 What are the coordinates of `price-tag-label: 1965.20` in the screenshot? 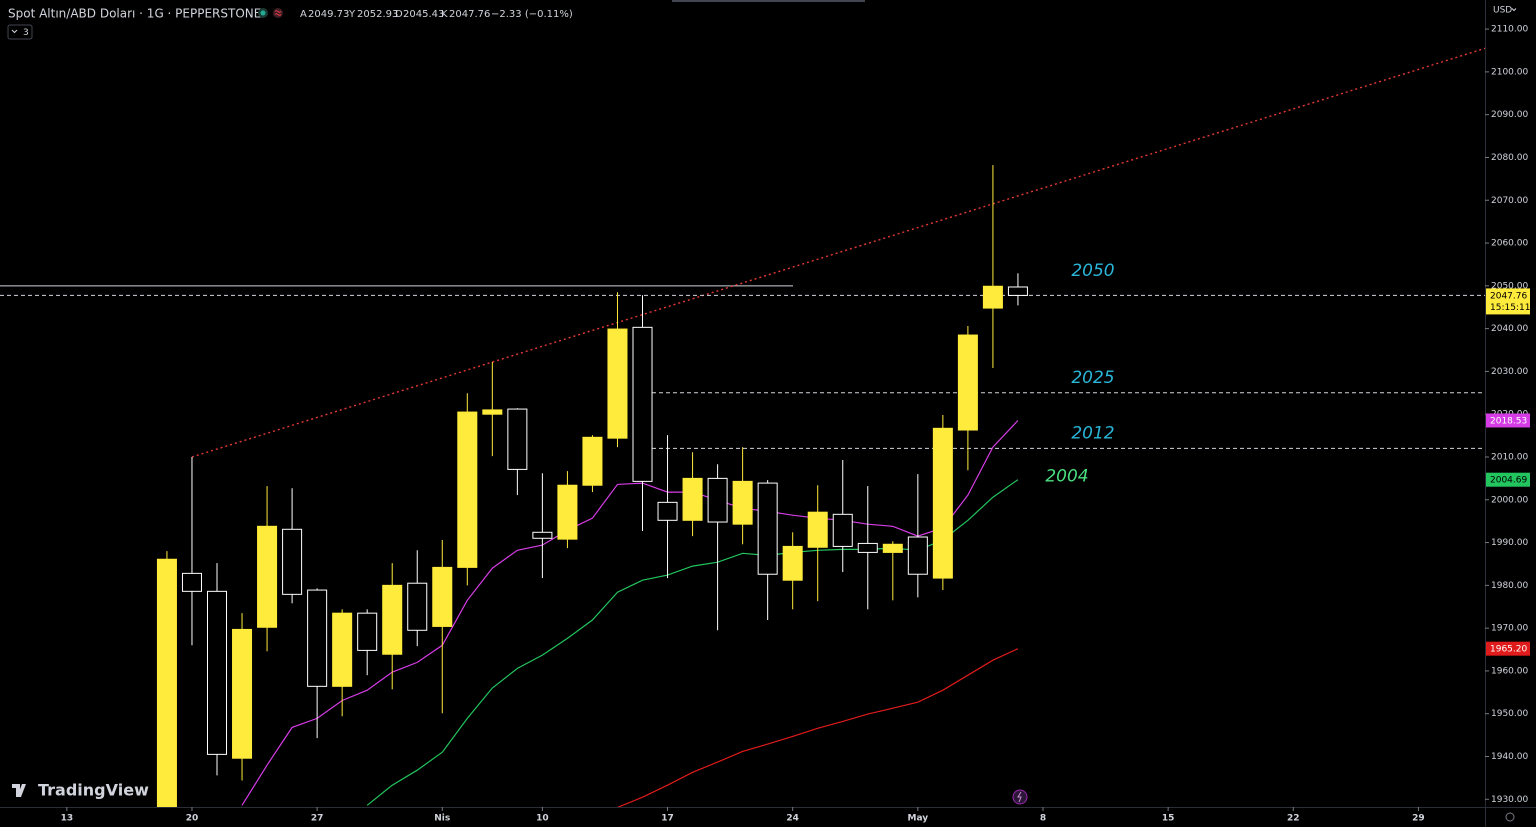 It's located at (1508, 650).